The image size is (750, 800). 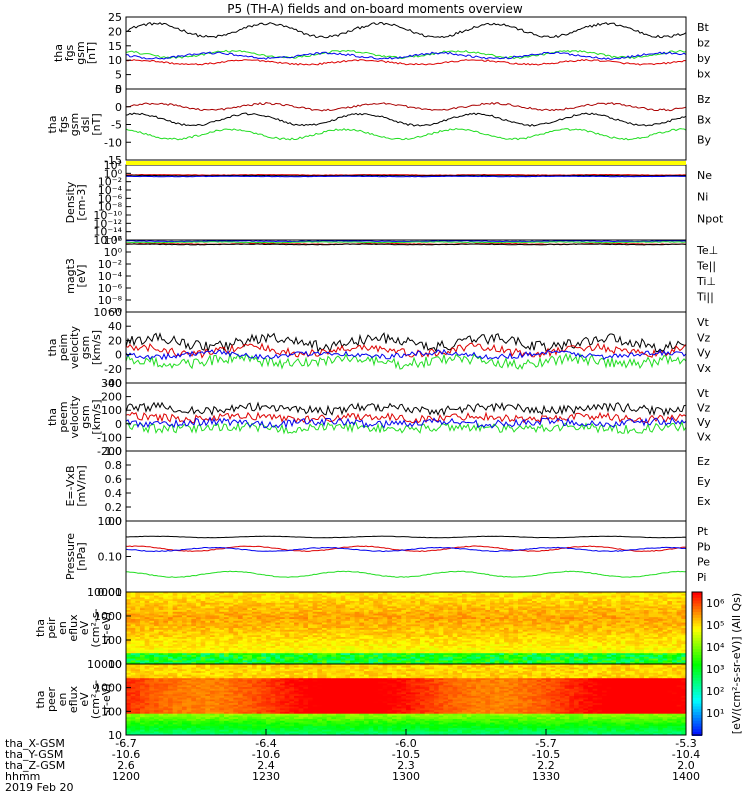 What do you see at coordinates (110, 190) in the screenshot?
I see `y-tick-label: 10⁻⁴` at bounding box center [110, 190].